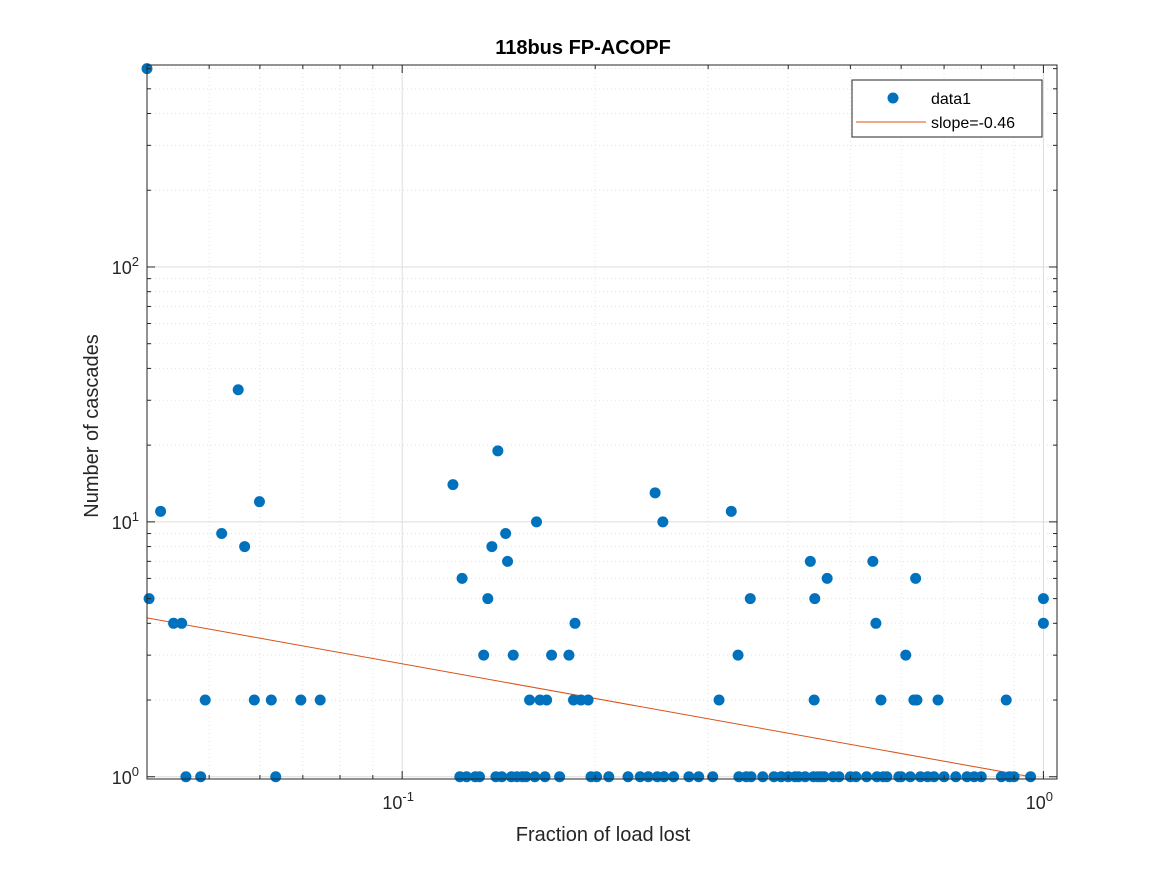 Image resolution: width=1167 pixels, height=875 pixels. Describe the element at coordinates (973, 123) in the screenshot. I see `legend-label-slope: slope=-0.46` at that location.